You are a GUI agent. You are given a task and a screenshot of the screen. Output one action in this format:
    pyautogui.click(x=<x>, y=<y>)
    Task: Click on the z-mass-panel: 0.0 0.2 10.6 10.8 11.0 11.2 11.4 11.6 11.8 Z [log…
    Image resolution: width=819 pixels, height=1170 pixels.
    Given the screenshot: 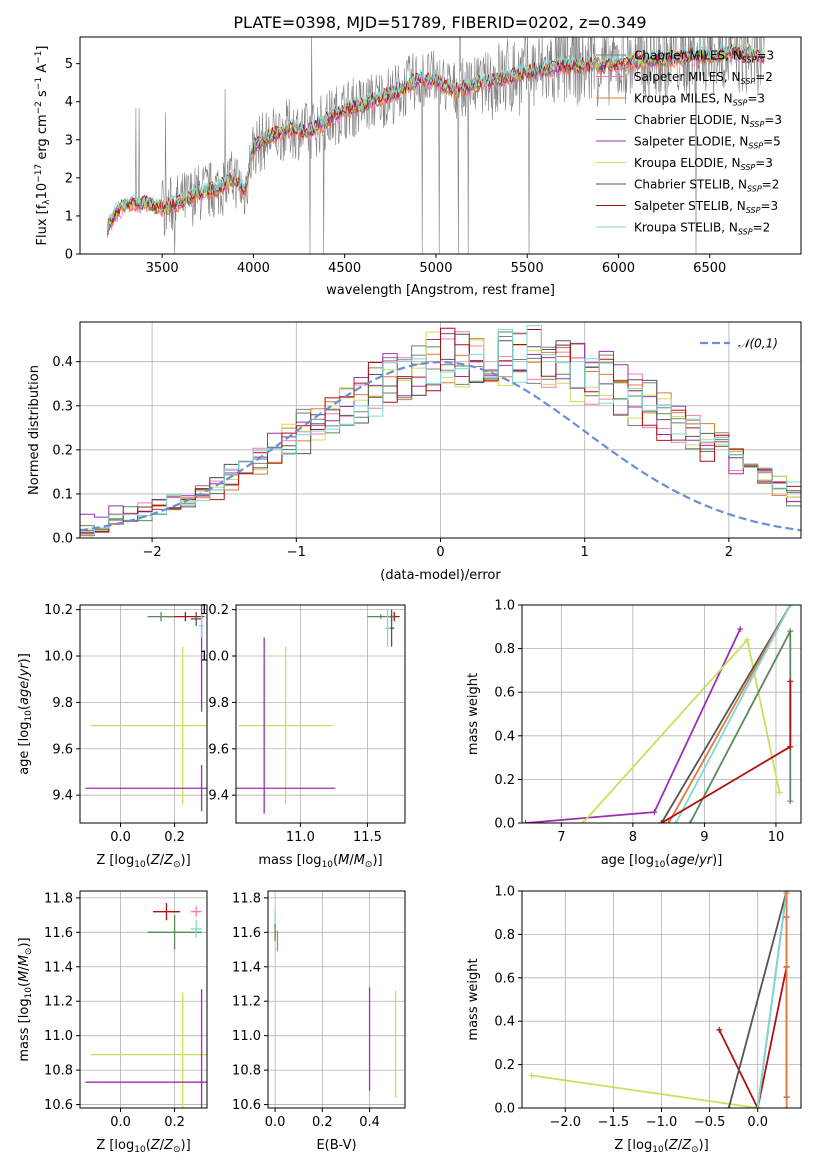 What is the action you would take?
    pyautogui.click(x=112, y=1022)
    